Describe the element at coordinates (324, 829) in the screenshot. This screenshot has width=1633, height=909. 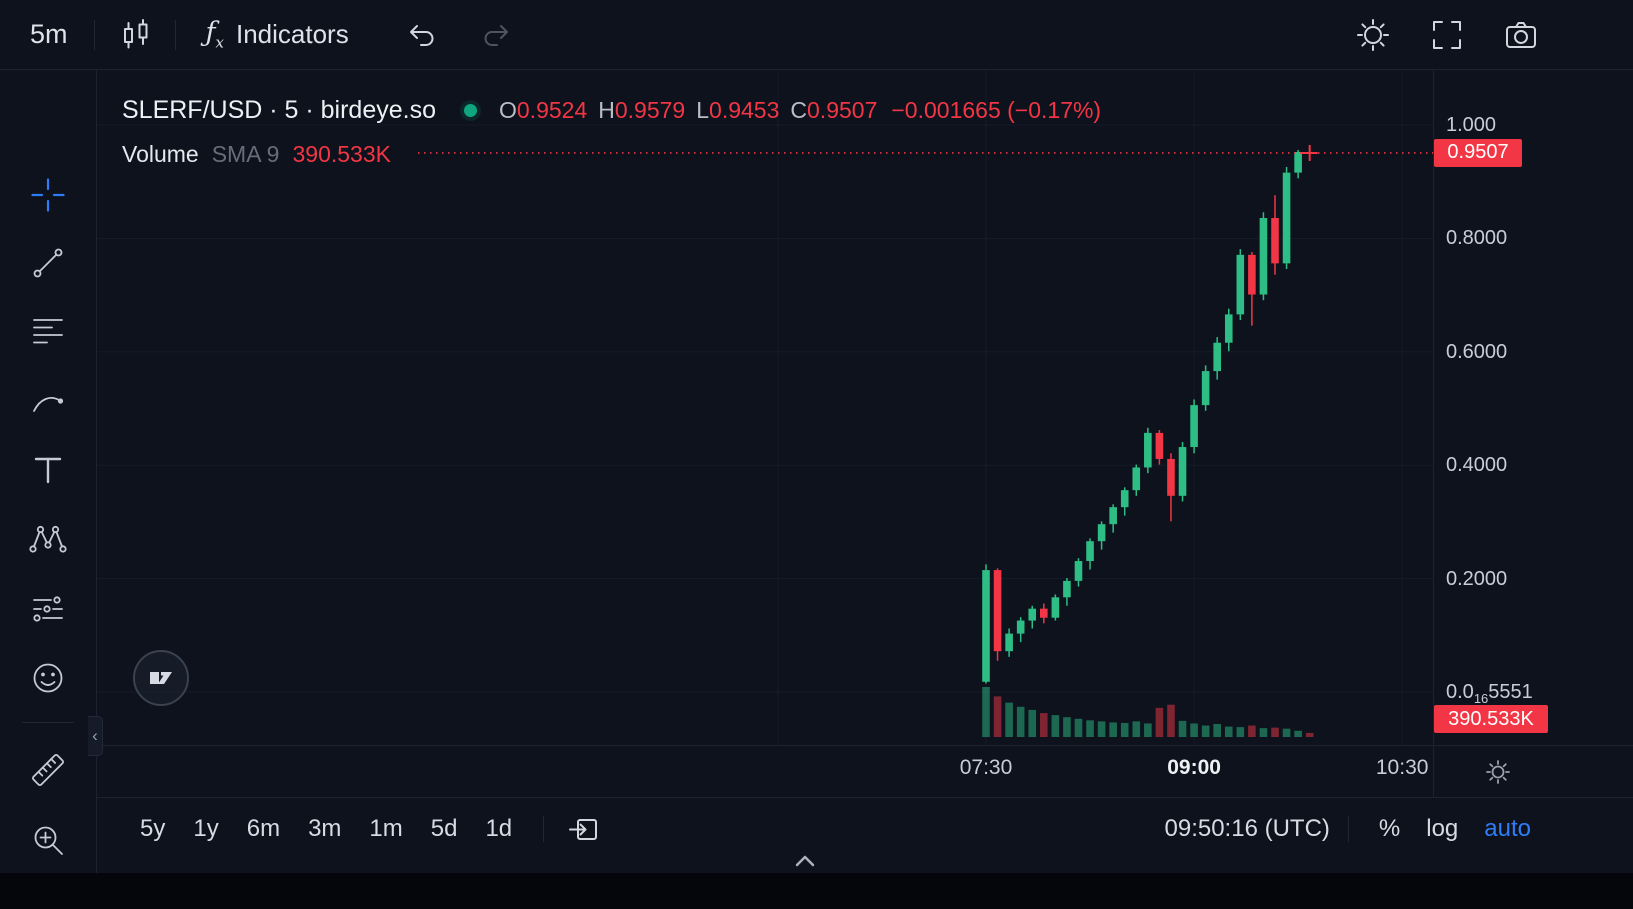
I see `range-3m-button: 3m` at that location.